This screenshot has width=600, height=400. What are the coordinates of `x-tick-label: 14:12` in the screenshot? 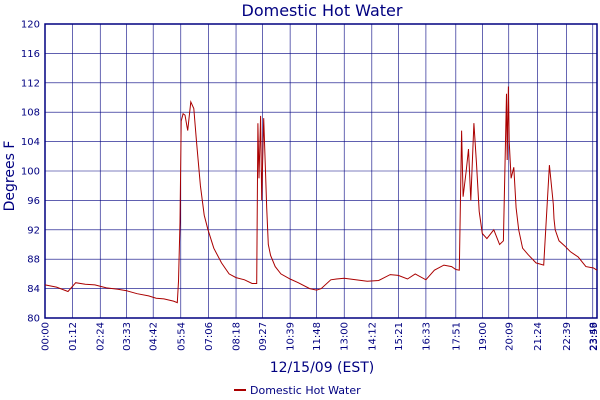 It's located at (372, 336).